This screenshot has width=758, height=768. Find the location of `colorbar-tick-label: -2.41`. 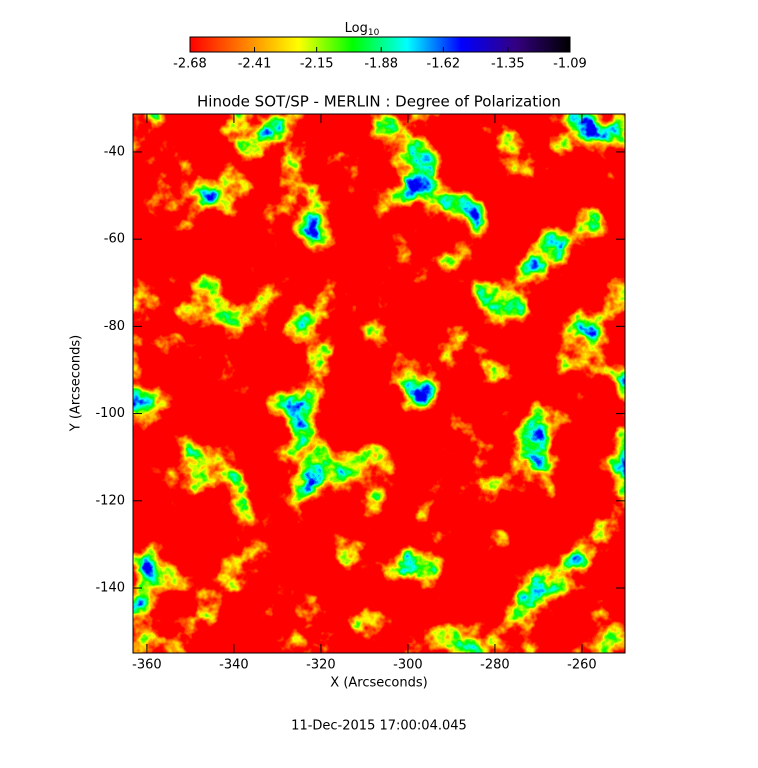

colorbar-tick-label: -2.41 is located at coordinates (255, 64).